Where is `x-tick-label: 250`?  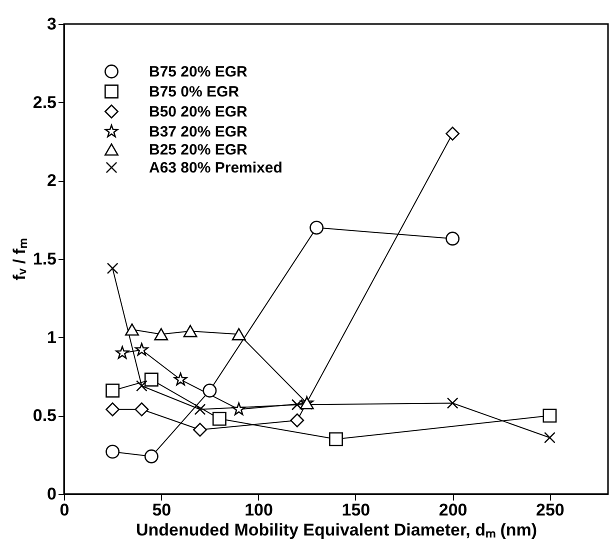
x-tick-label: 250 is located at coordinates (550, 510).